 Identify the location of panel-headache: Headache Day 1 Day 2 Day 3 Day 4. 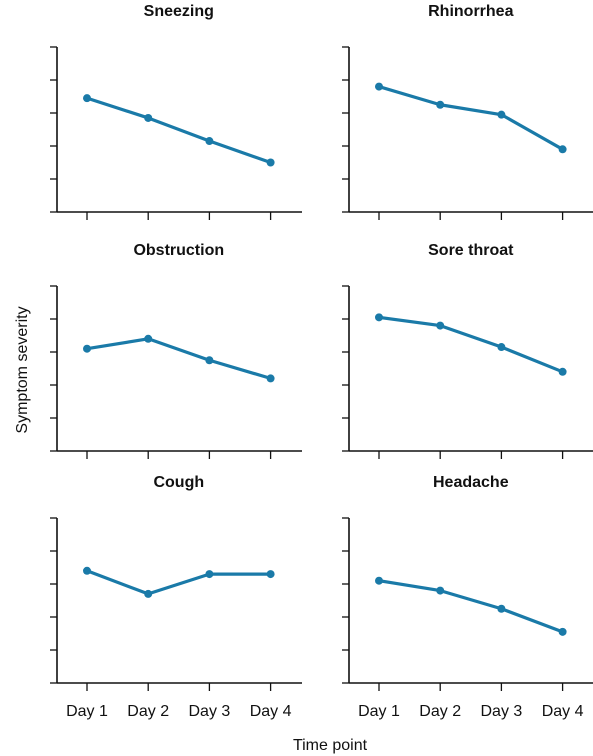
(467, 597).